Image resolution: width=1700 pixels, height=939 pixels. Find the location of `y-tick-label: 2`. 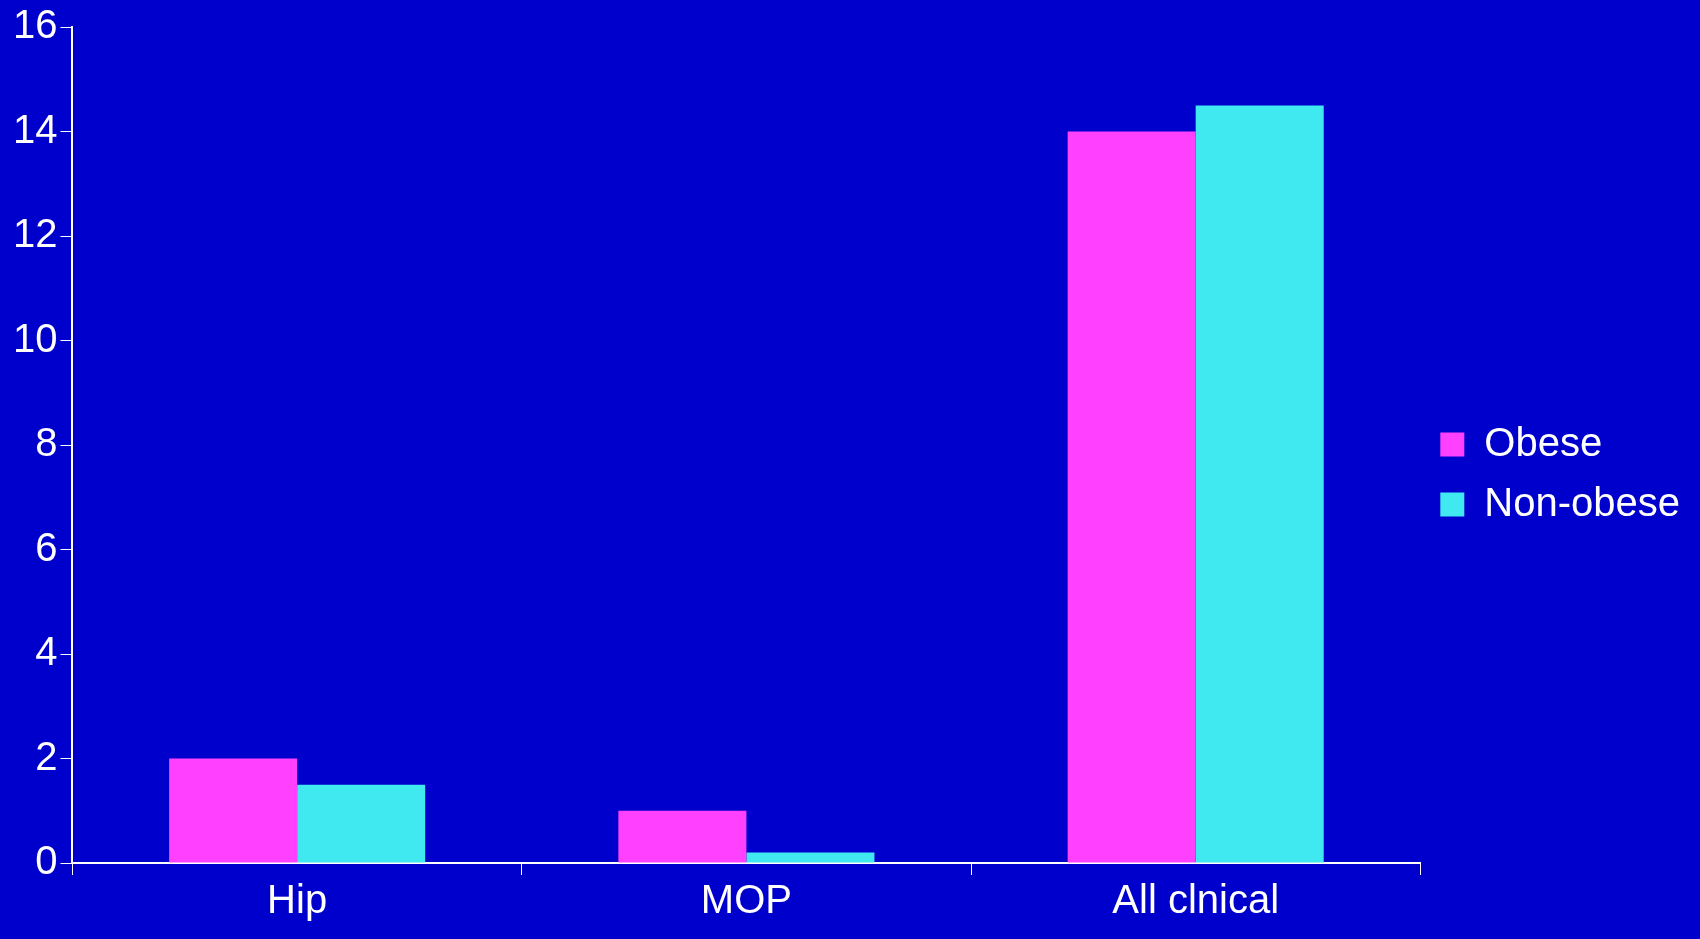

y-tick-label: 2 is located at coordinates (46, 755).